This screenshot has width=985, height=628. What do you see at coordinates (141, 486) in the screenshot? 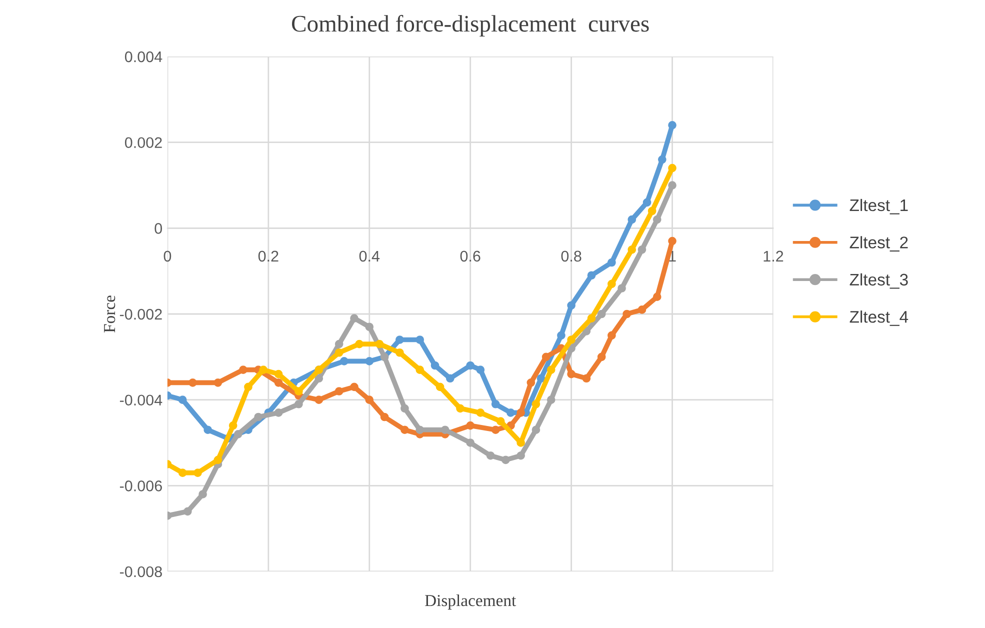
I see `y-tick-label: -0.006` at bounding box center [141, 486].